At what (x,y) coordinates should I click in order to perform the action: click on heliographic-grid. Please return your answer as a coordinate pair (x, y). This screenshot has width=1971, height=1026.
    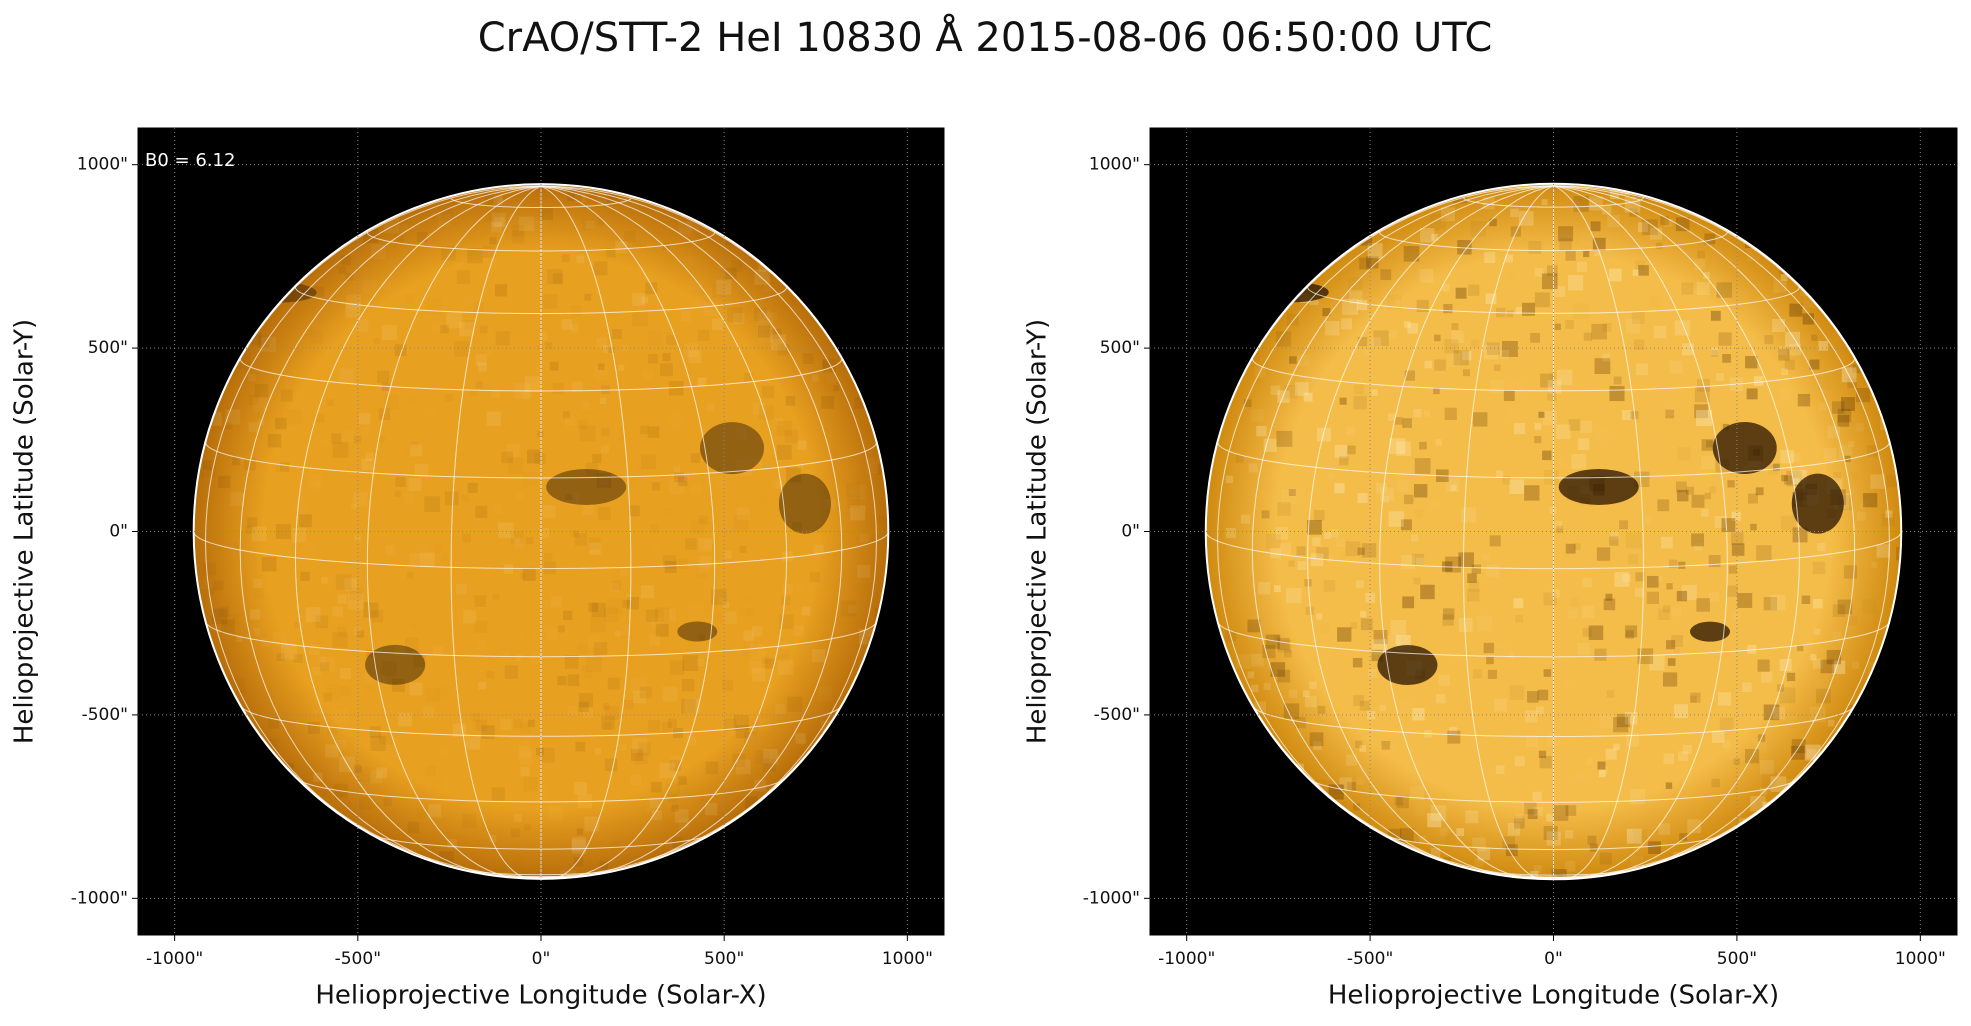
    Looking at the image, I should click on (1553, 300).